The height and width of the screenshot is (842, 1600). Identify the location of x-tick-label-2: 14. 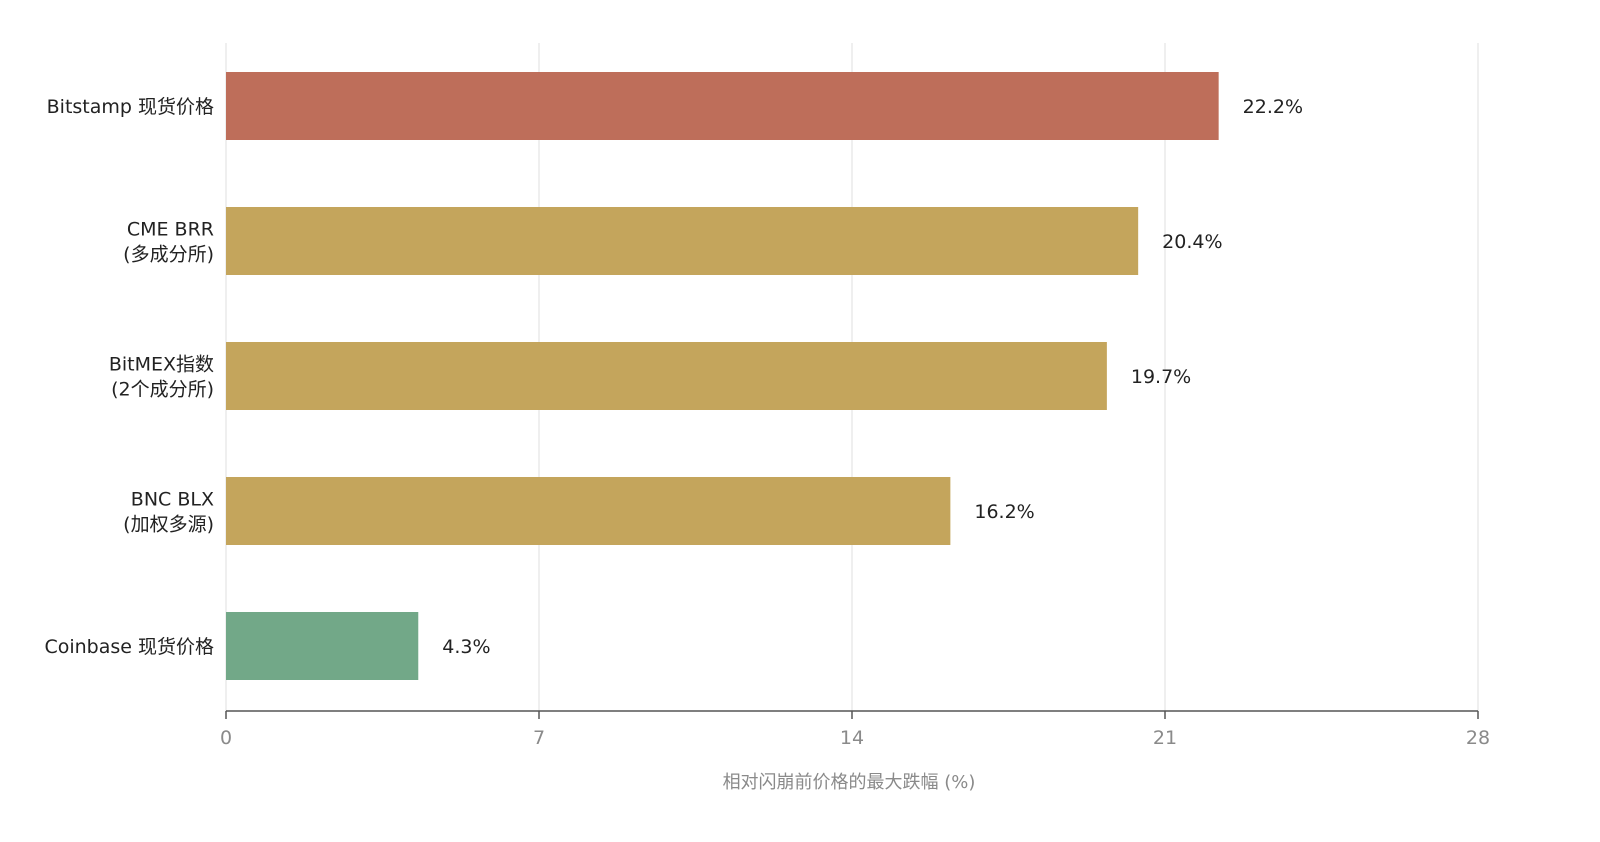
(852, 738).